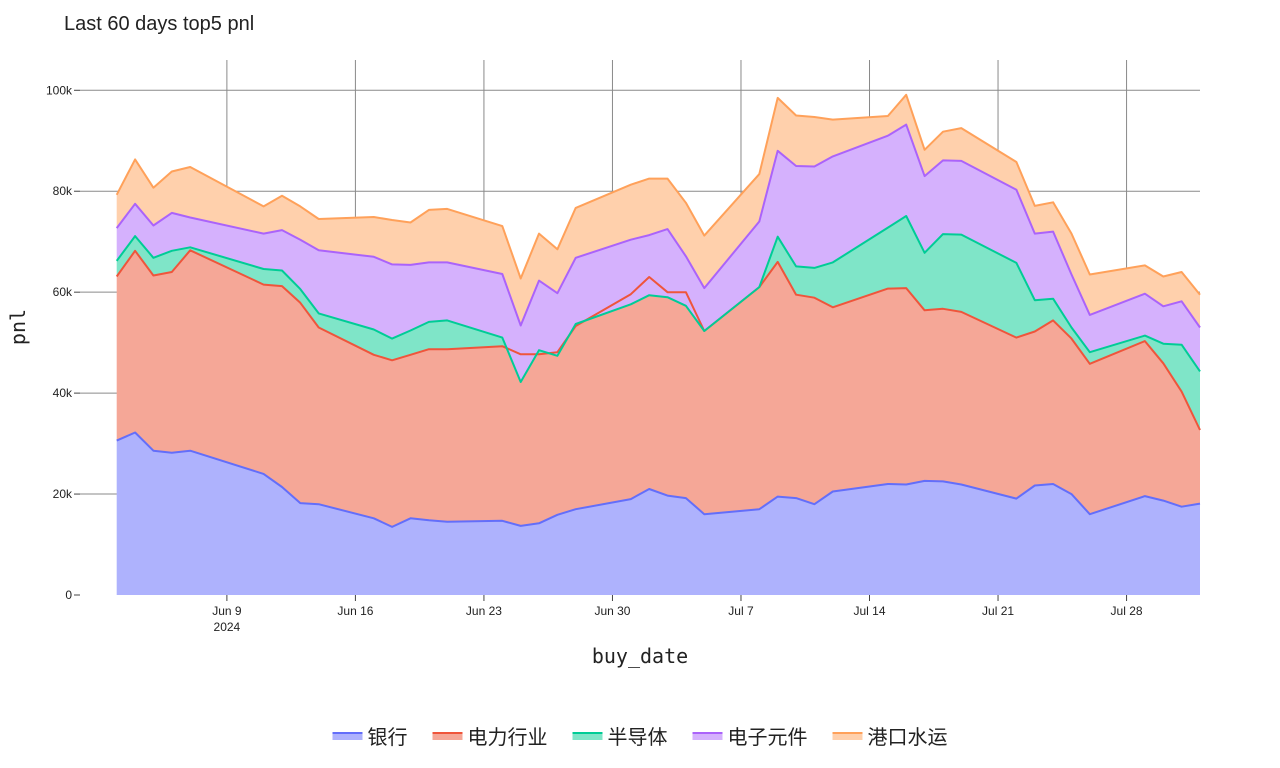 Image resolution: width=1280 pixels, height=768 pixels. Describe the element at coordinates (741, 611) in the screenshot. I see `x-tick-label-4: Jul 7` at that location.